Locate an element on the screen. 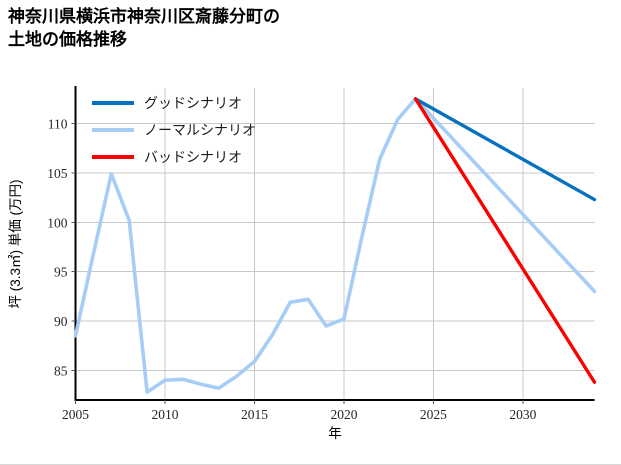 This screenshot has height=465, width=621. x-tick-label: 2025 is located at coordinates (433, 414).